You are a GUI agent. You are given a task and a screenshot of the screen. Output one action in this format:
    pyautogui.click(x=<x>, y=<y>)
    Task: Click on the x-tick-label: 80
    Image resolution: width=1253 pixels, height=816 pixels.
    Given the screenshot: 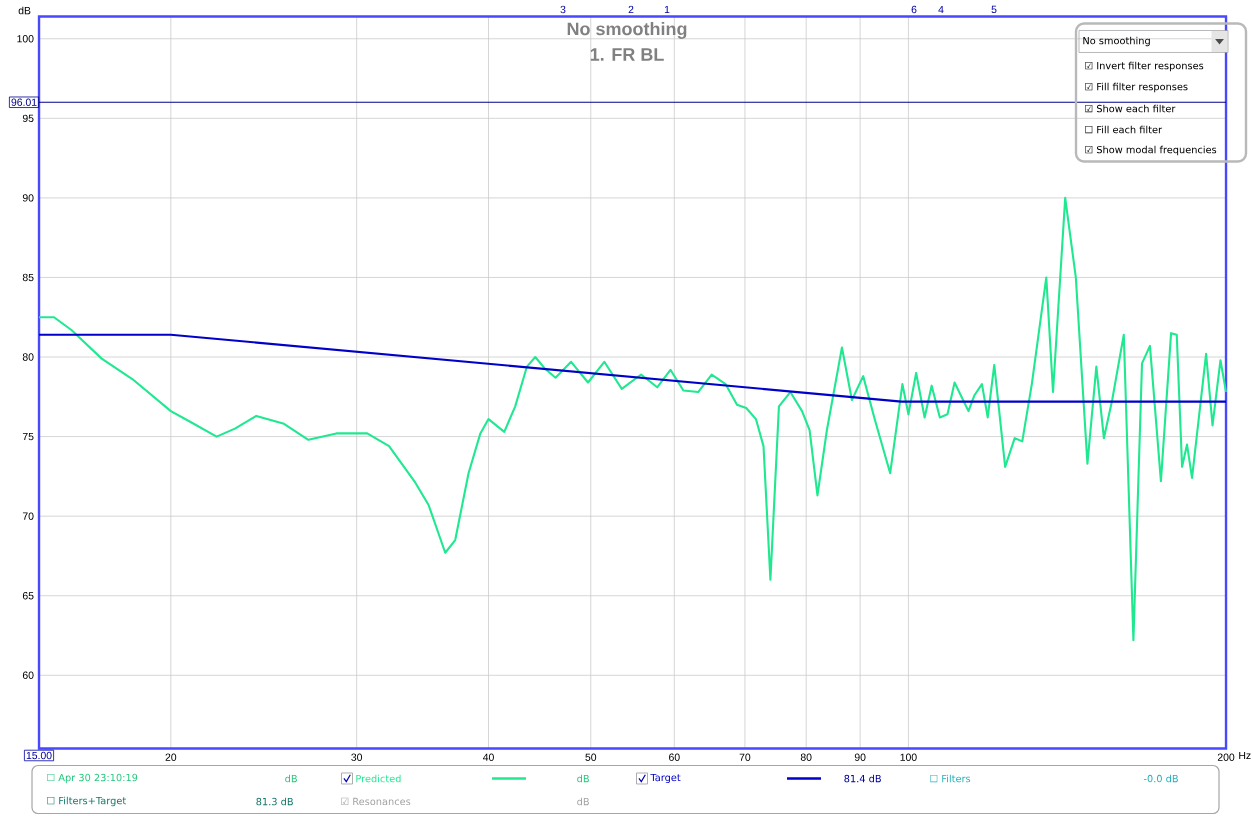 What is the action you would take?
    pyautogui.click(x=806, y=757)
    